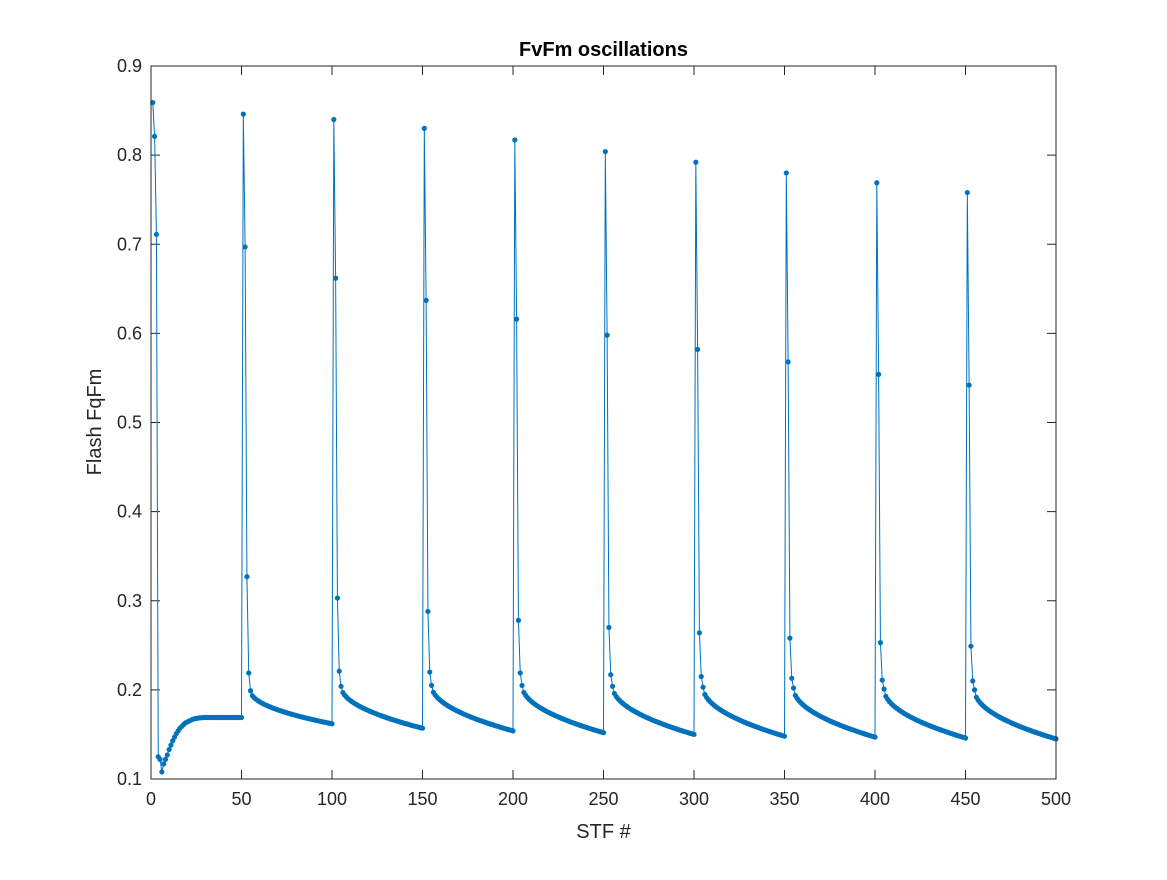 The height and width of the screenshot is (880, 1167). Describe the element at coordinates (151, 799) in the screenshot. I see `x-tick-label: 0` at that location.